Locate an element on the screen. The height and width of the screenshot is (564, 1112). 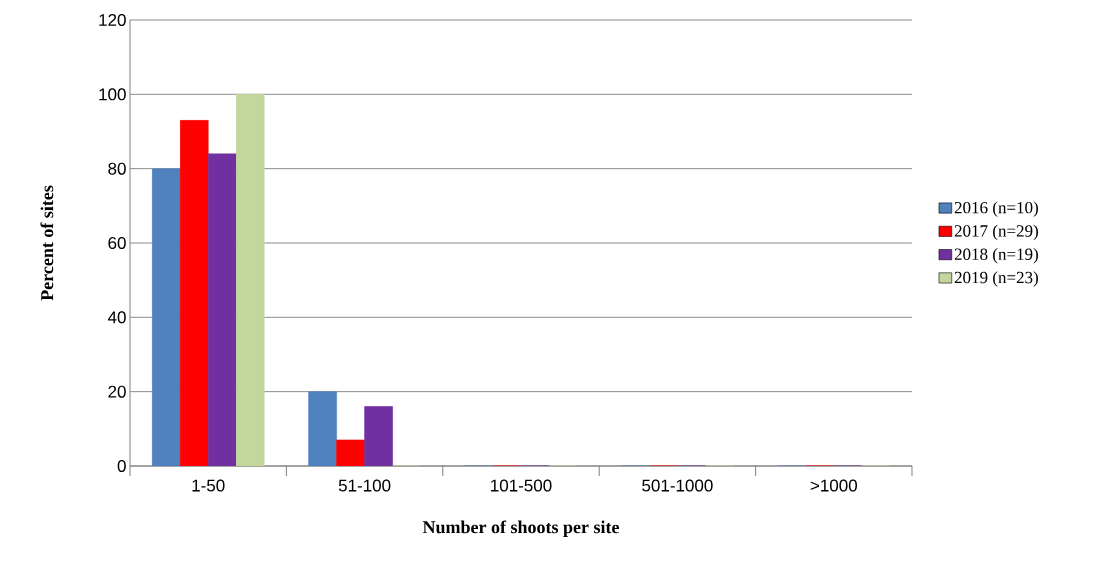
y-axis-title: Percent of sites is located at coordinates (47, 243).